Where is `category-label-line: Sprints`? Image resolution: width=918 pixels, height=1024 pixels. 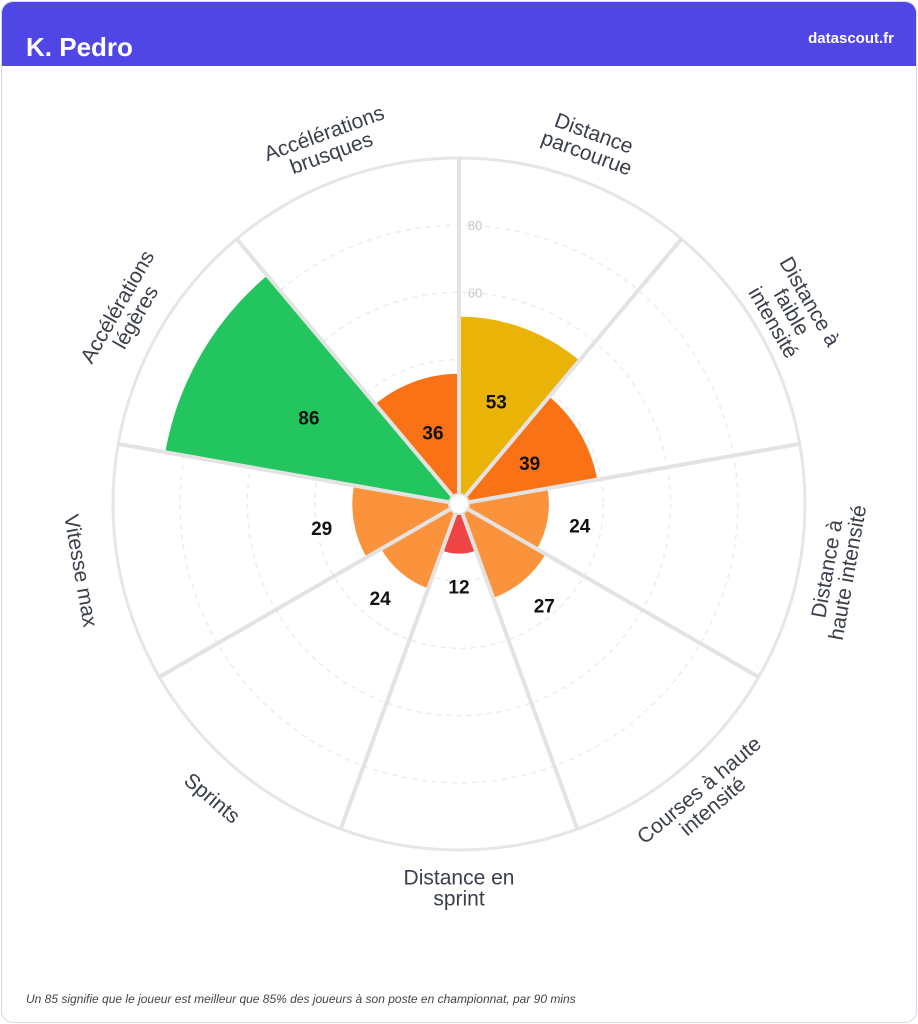
category-label-line: Sprints is located at coordinates (211, 799).